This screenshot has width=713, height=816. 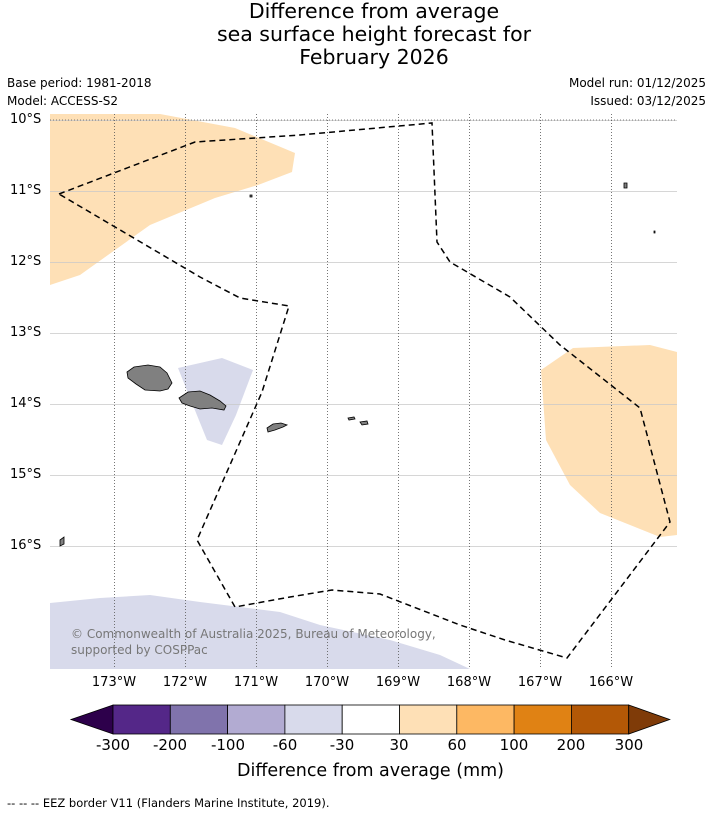 I want to click on lon-label-168w: 168°W, so click(x=469, y=682).